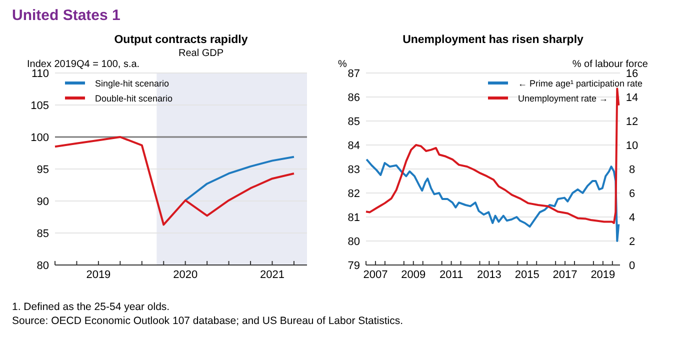 Image resolution: width=680 pixels, height=348 pixels. Describe the element at coordinates (632, 218) in the screenshot. I see `y2-tick-label: 4` at that location.